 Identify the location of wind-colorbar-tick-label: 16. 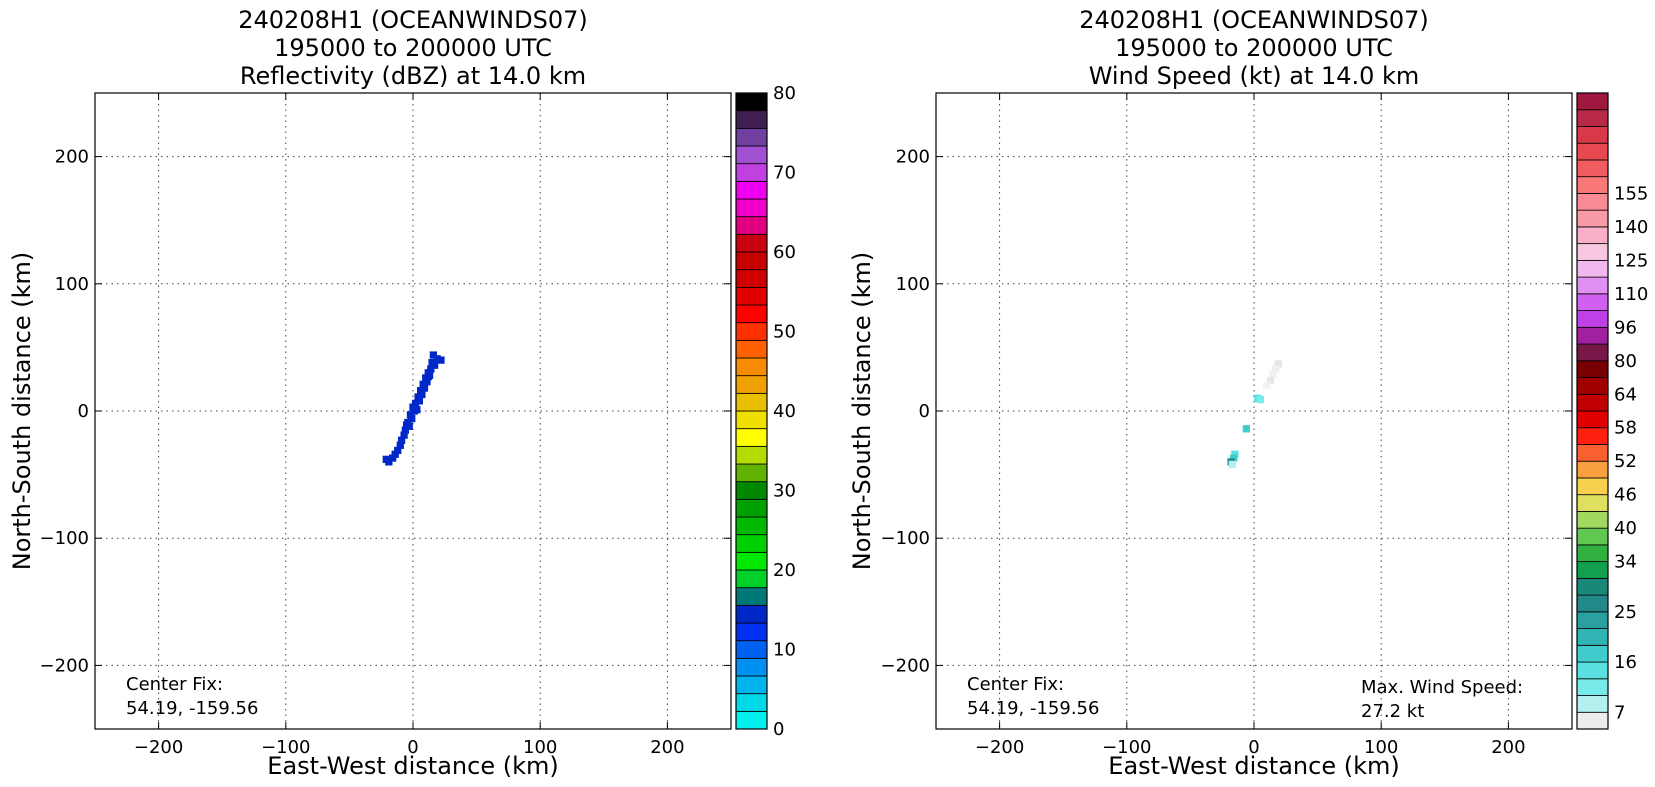
(1625, 662).